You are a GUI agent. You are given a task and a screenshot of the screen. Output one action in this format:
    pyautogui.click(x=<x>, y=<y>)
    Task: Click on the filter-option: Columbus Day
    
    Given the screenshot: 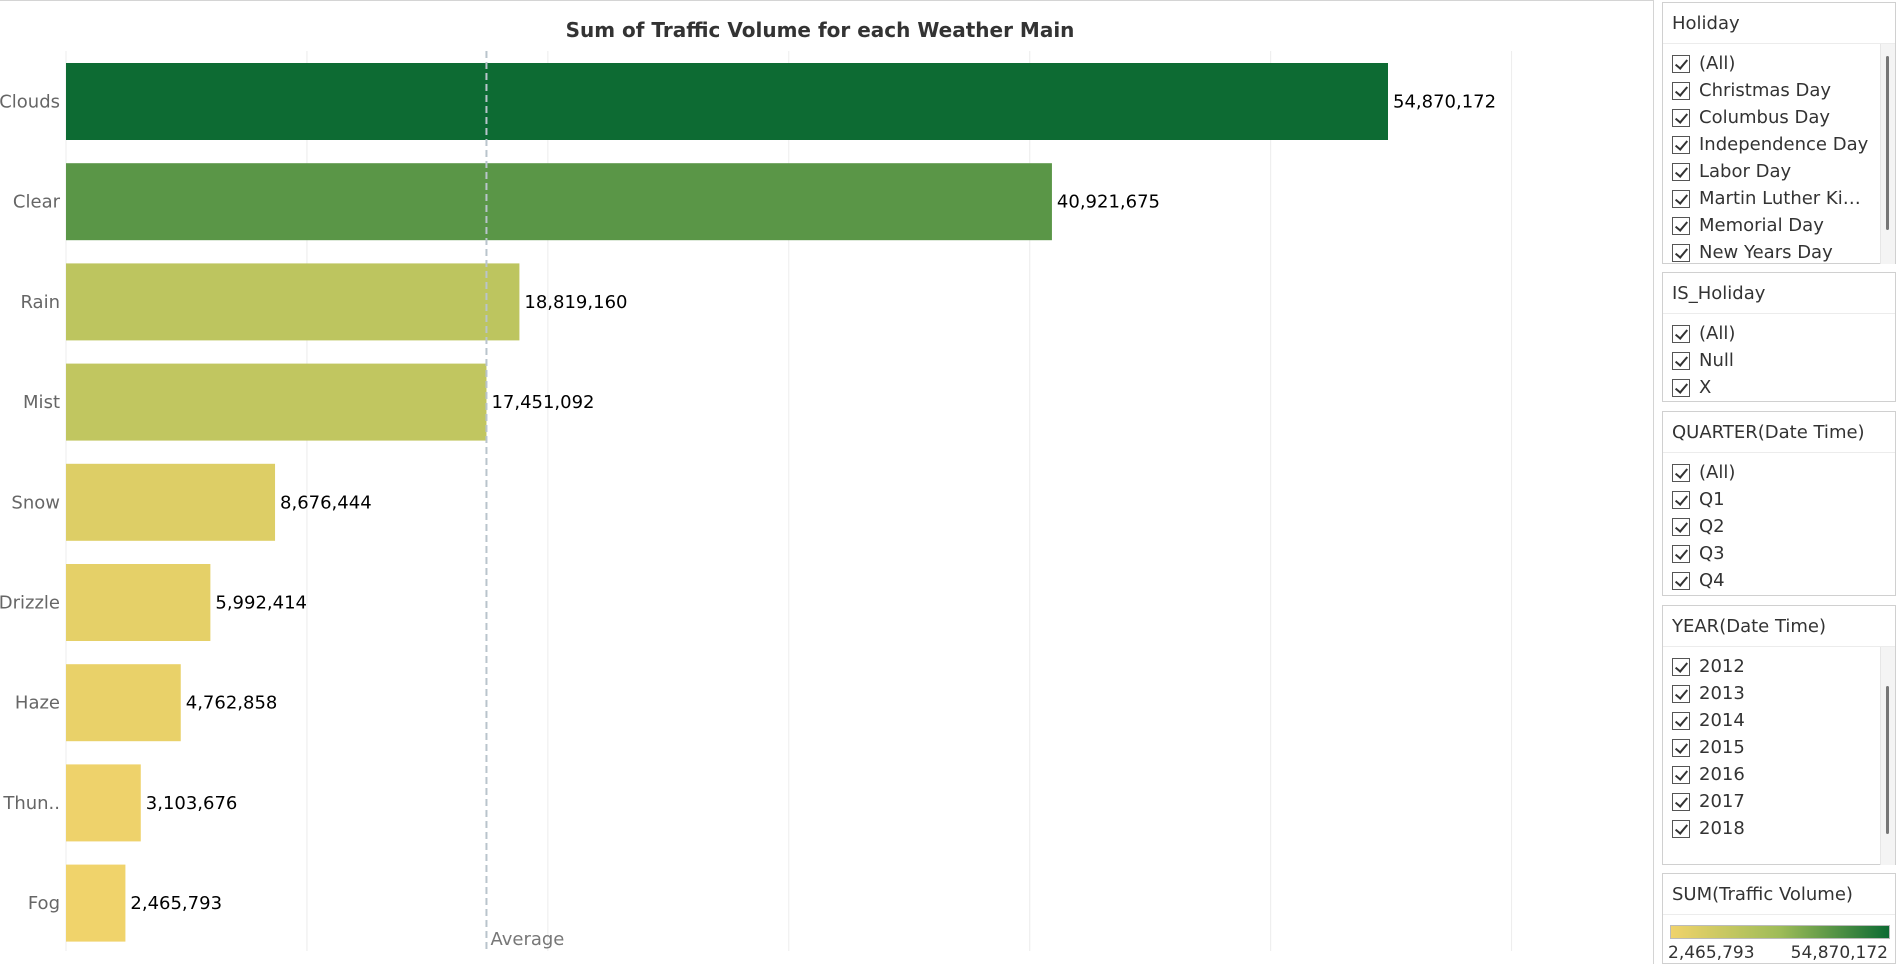 What is the action you would take?
    pyautogui.click(x=1779, y=117)
    